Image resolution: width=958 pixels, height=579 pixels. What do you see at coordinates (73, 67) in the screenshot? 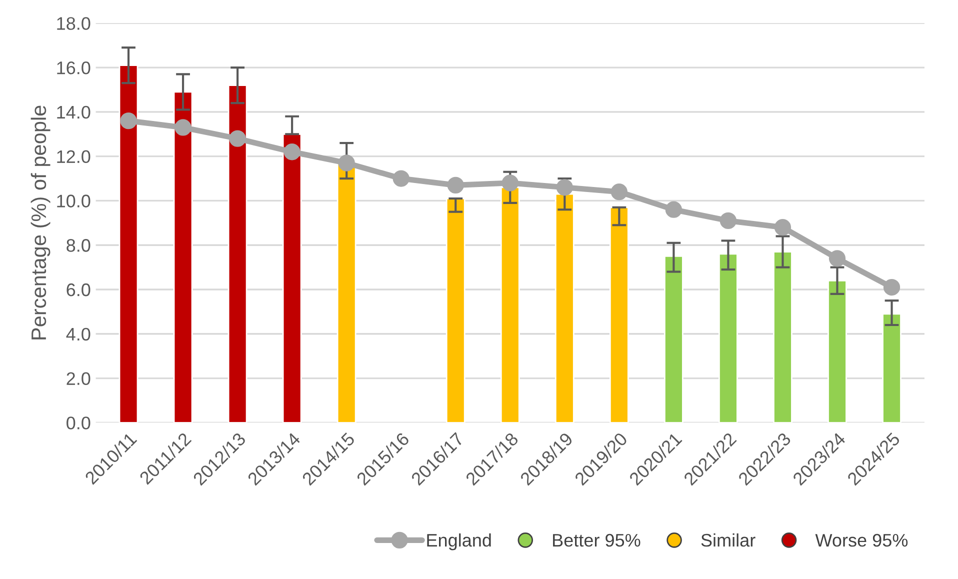
I see `y-tick-label: 16.0` at bounding box center [73, 67].